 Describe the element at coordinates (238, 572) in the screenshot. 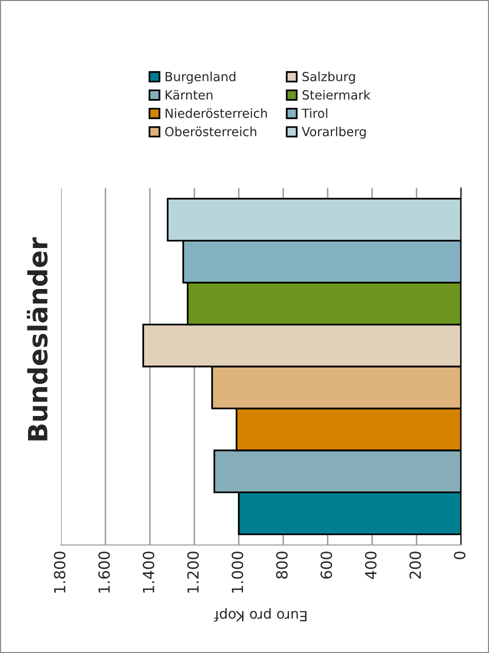

I see `x-tick-label: 1.000` at that location.